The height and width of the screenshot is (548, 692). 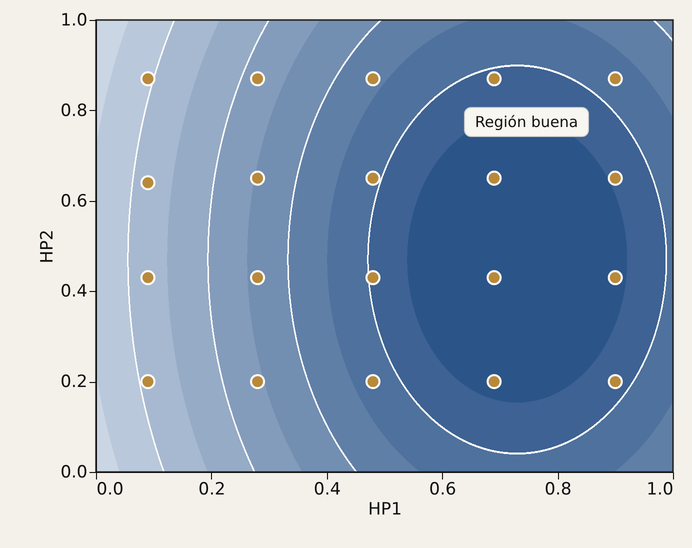 What do you see at coordinates (442, 490) in the screenshot?
I see `x-tick-label: 0.6` at bounding box center [442, 490].